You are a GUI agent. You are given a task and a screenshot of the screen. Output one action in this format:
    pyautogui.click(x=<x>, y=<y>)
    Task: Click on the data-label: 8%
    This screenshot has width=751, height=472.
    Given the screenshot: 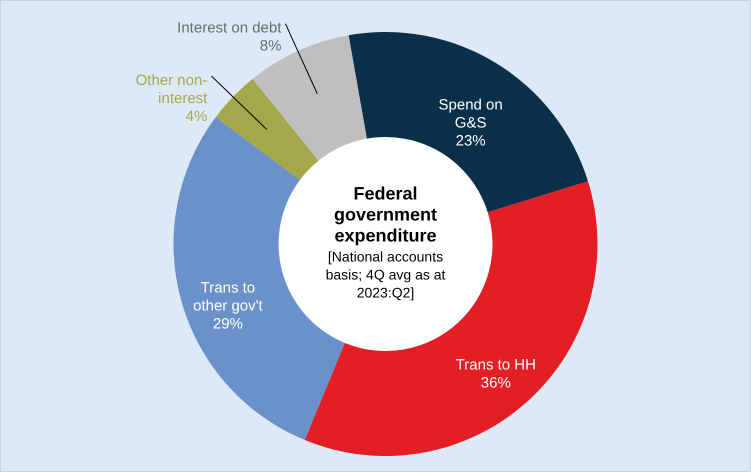 What is the action you would take?
    pyautogui.click(x=271, y=46)
    